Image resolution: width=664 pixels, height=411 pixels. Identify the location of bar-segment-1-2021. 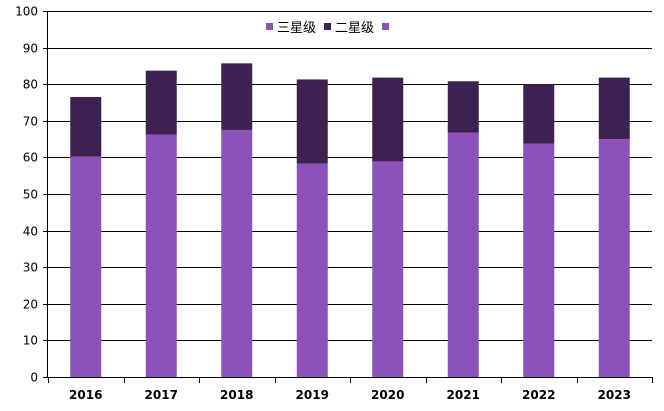
(463, 254).